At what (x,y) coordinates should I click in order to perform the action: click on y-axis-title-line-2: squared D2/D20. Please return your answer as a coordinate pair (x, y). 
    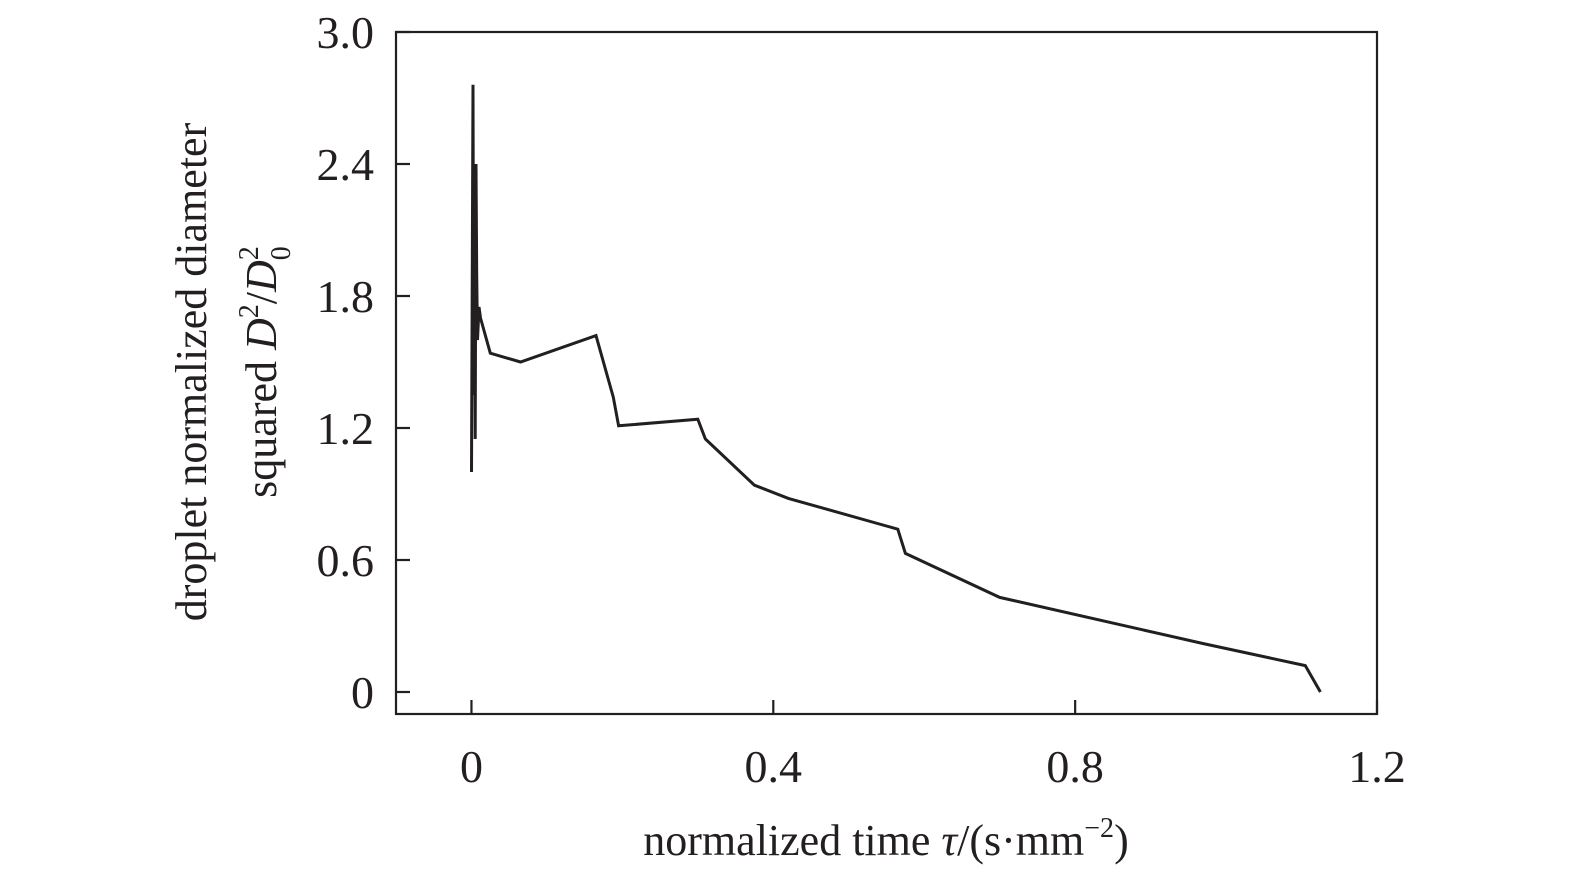
    Looking at the image, I should click on (265, 372).